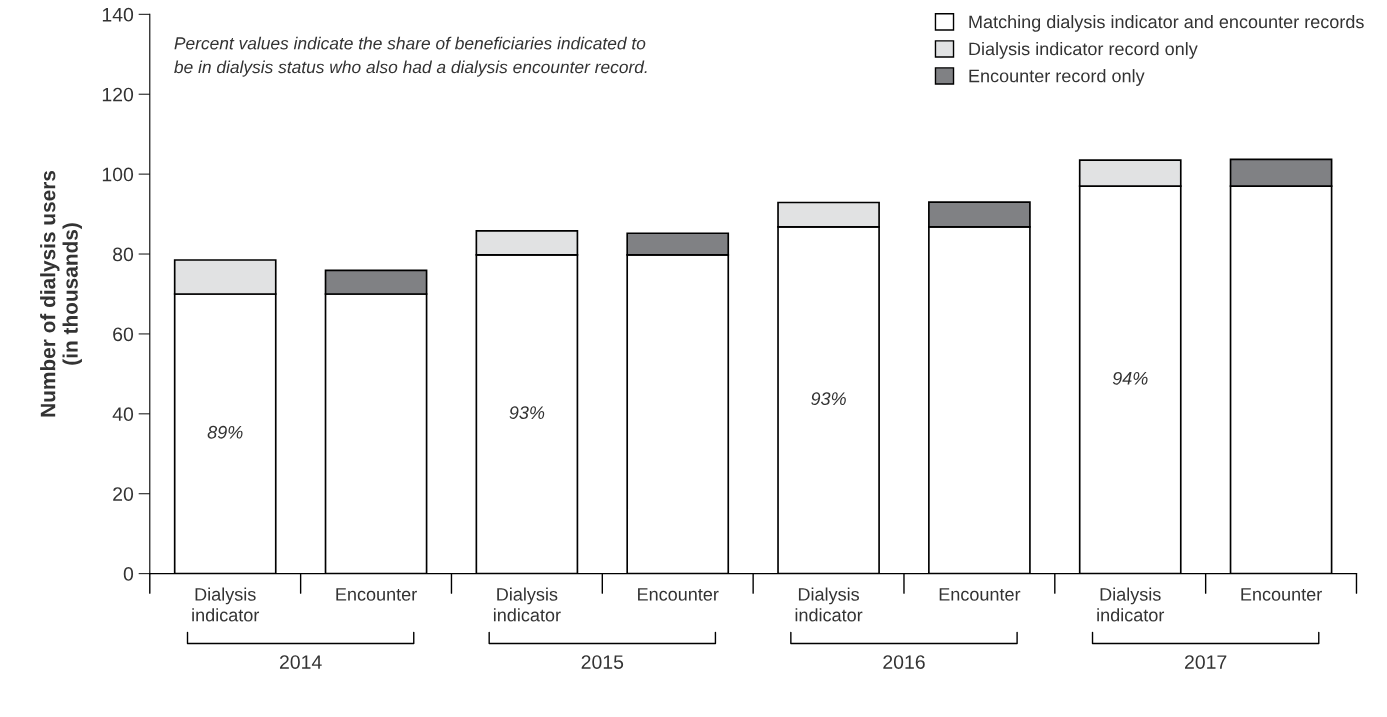 The image size is (1387, 717). What do you see at coordinates (123, 494) in the screenshot?
I see `y-tick-label: 20` at bounding box center [123, 494].